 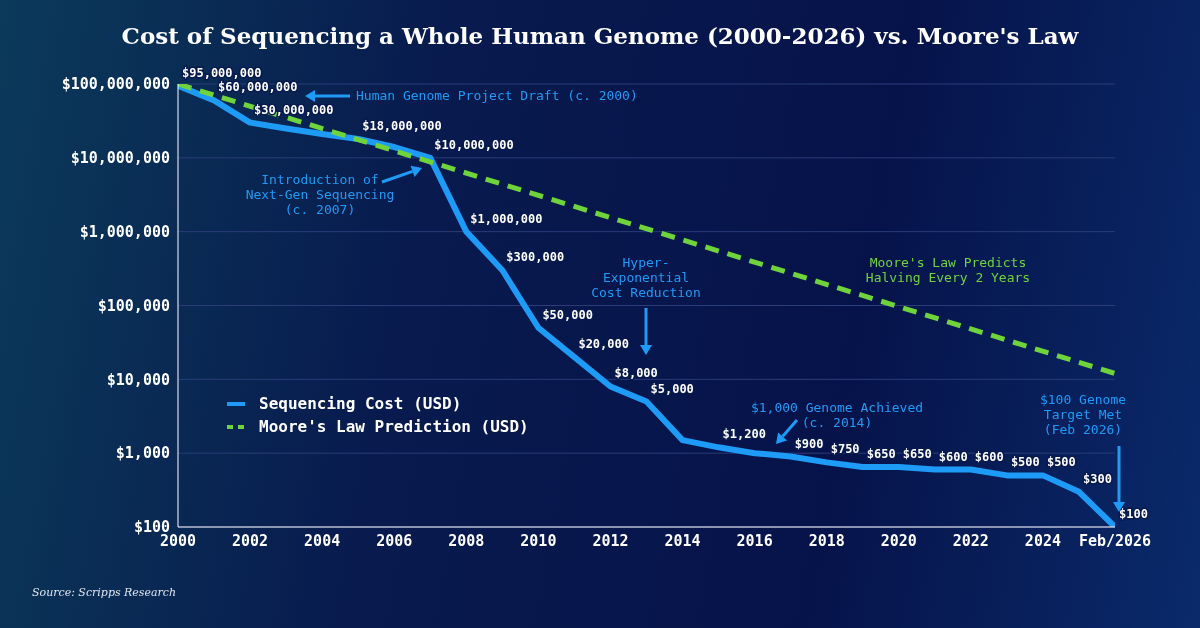 I want to click on x-tick-label: 2010, so click(x=538, y=540).